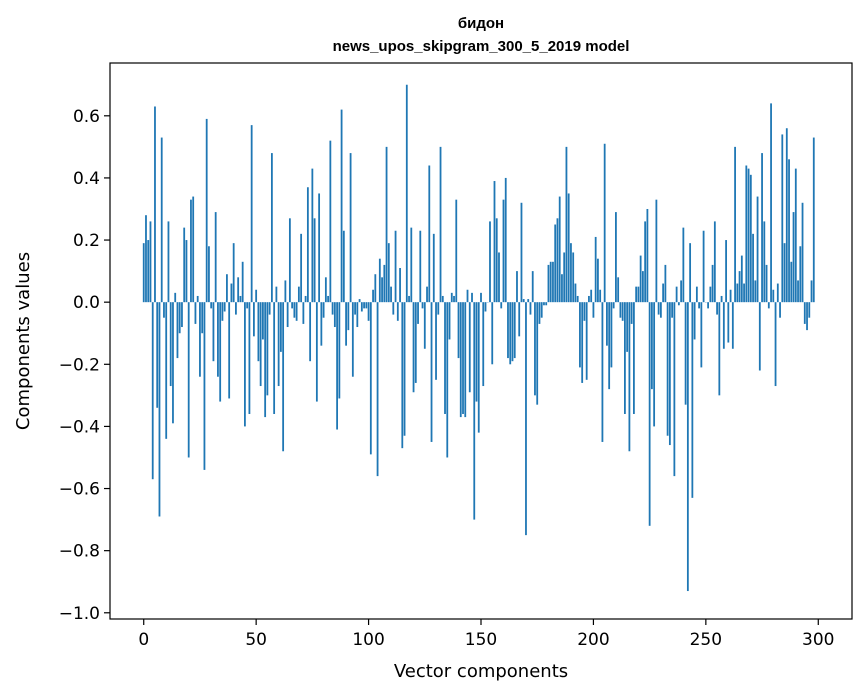 The image size is (867, 700). What do you see at coordinates (481, 23) in the screenshot?
I see `chart-title-line1: бидон` at bounding box center [481, 23].